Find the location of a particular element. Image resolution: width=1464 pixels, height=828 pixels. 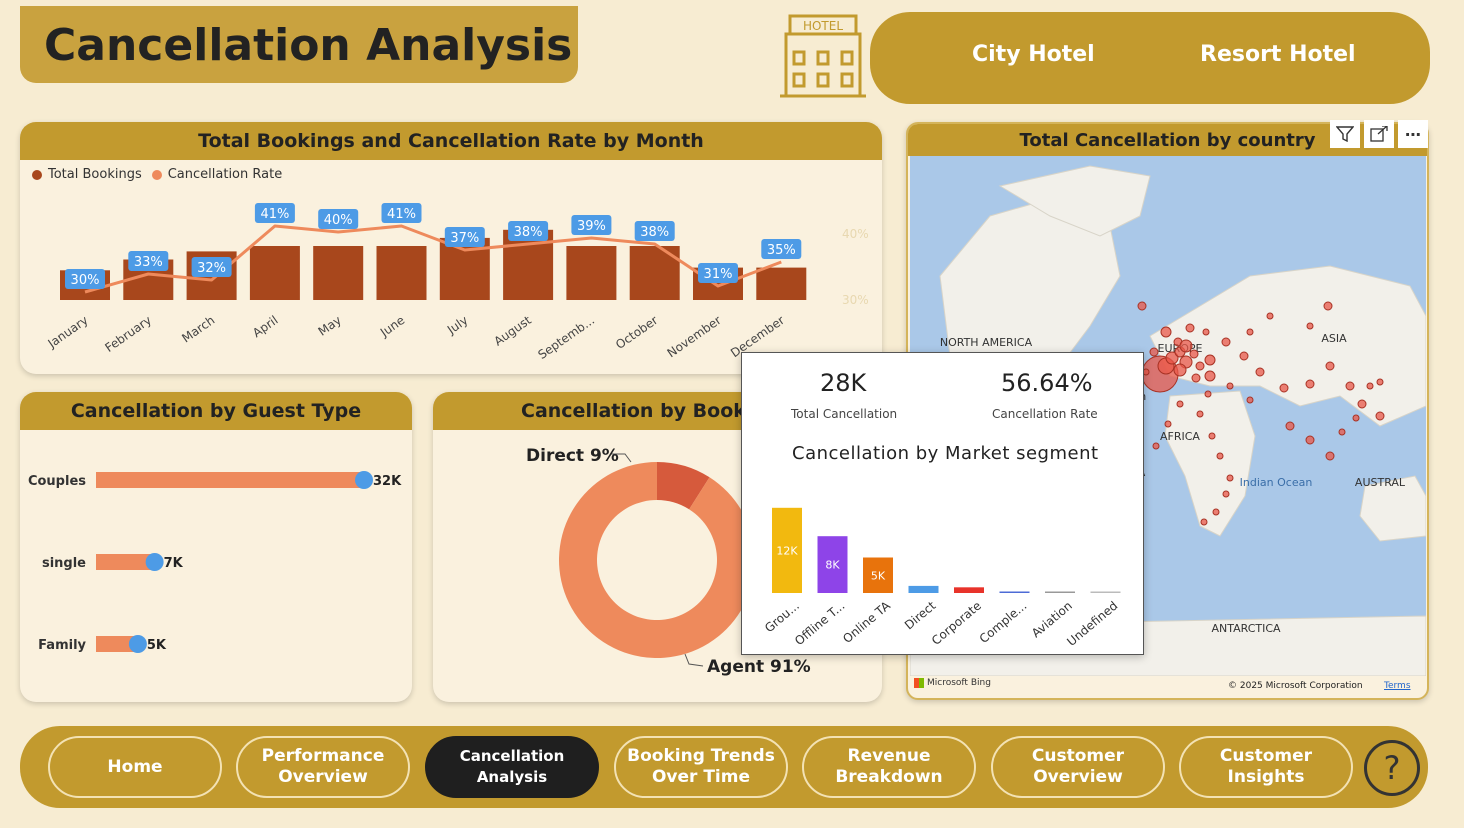

segment-tick-label: Online TA is located at coordinates (866, 622).